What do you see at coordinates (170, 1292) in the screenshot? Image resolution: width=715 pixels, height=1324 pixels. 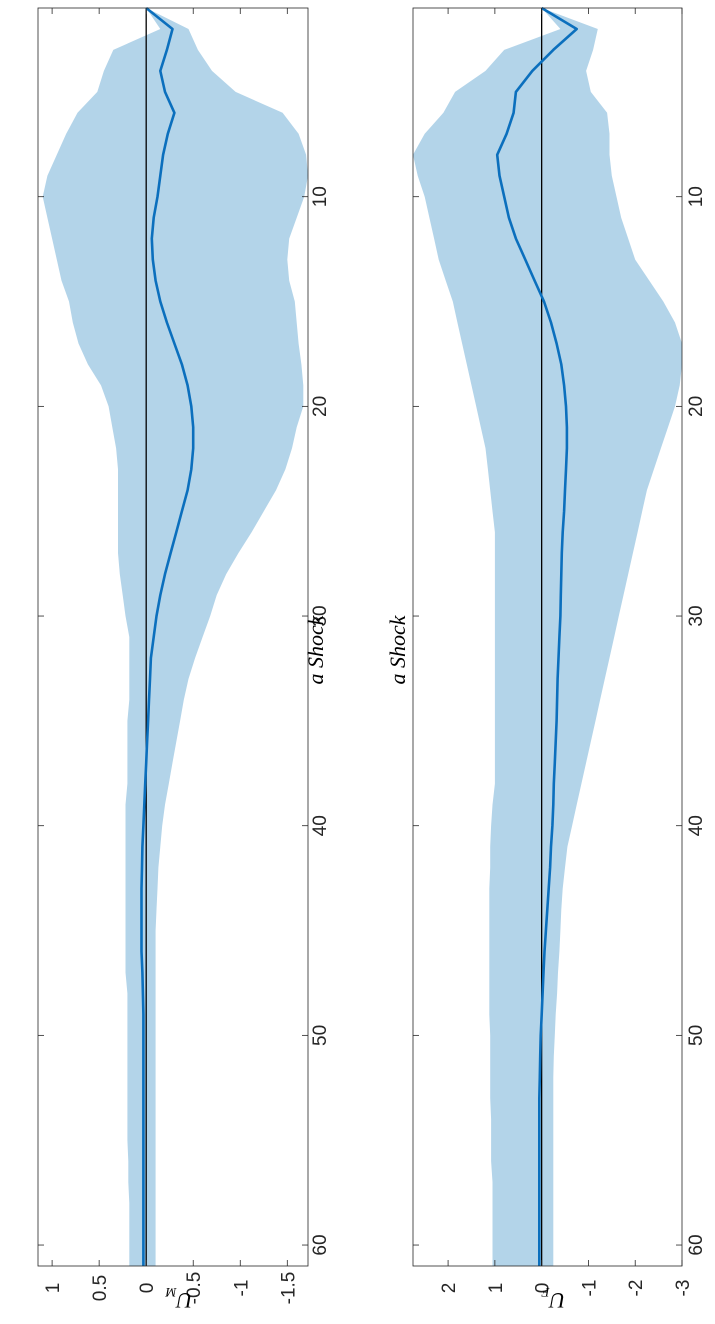 I see `y-axis-label-subscript: M` at bounding box center [170, 1292].